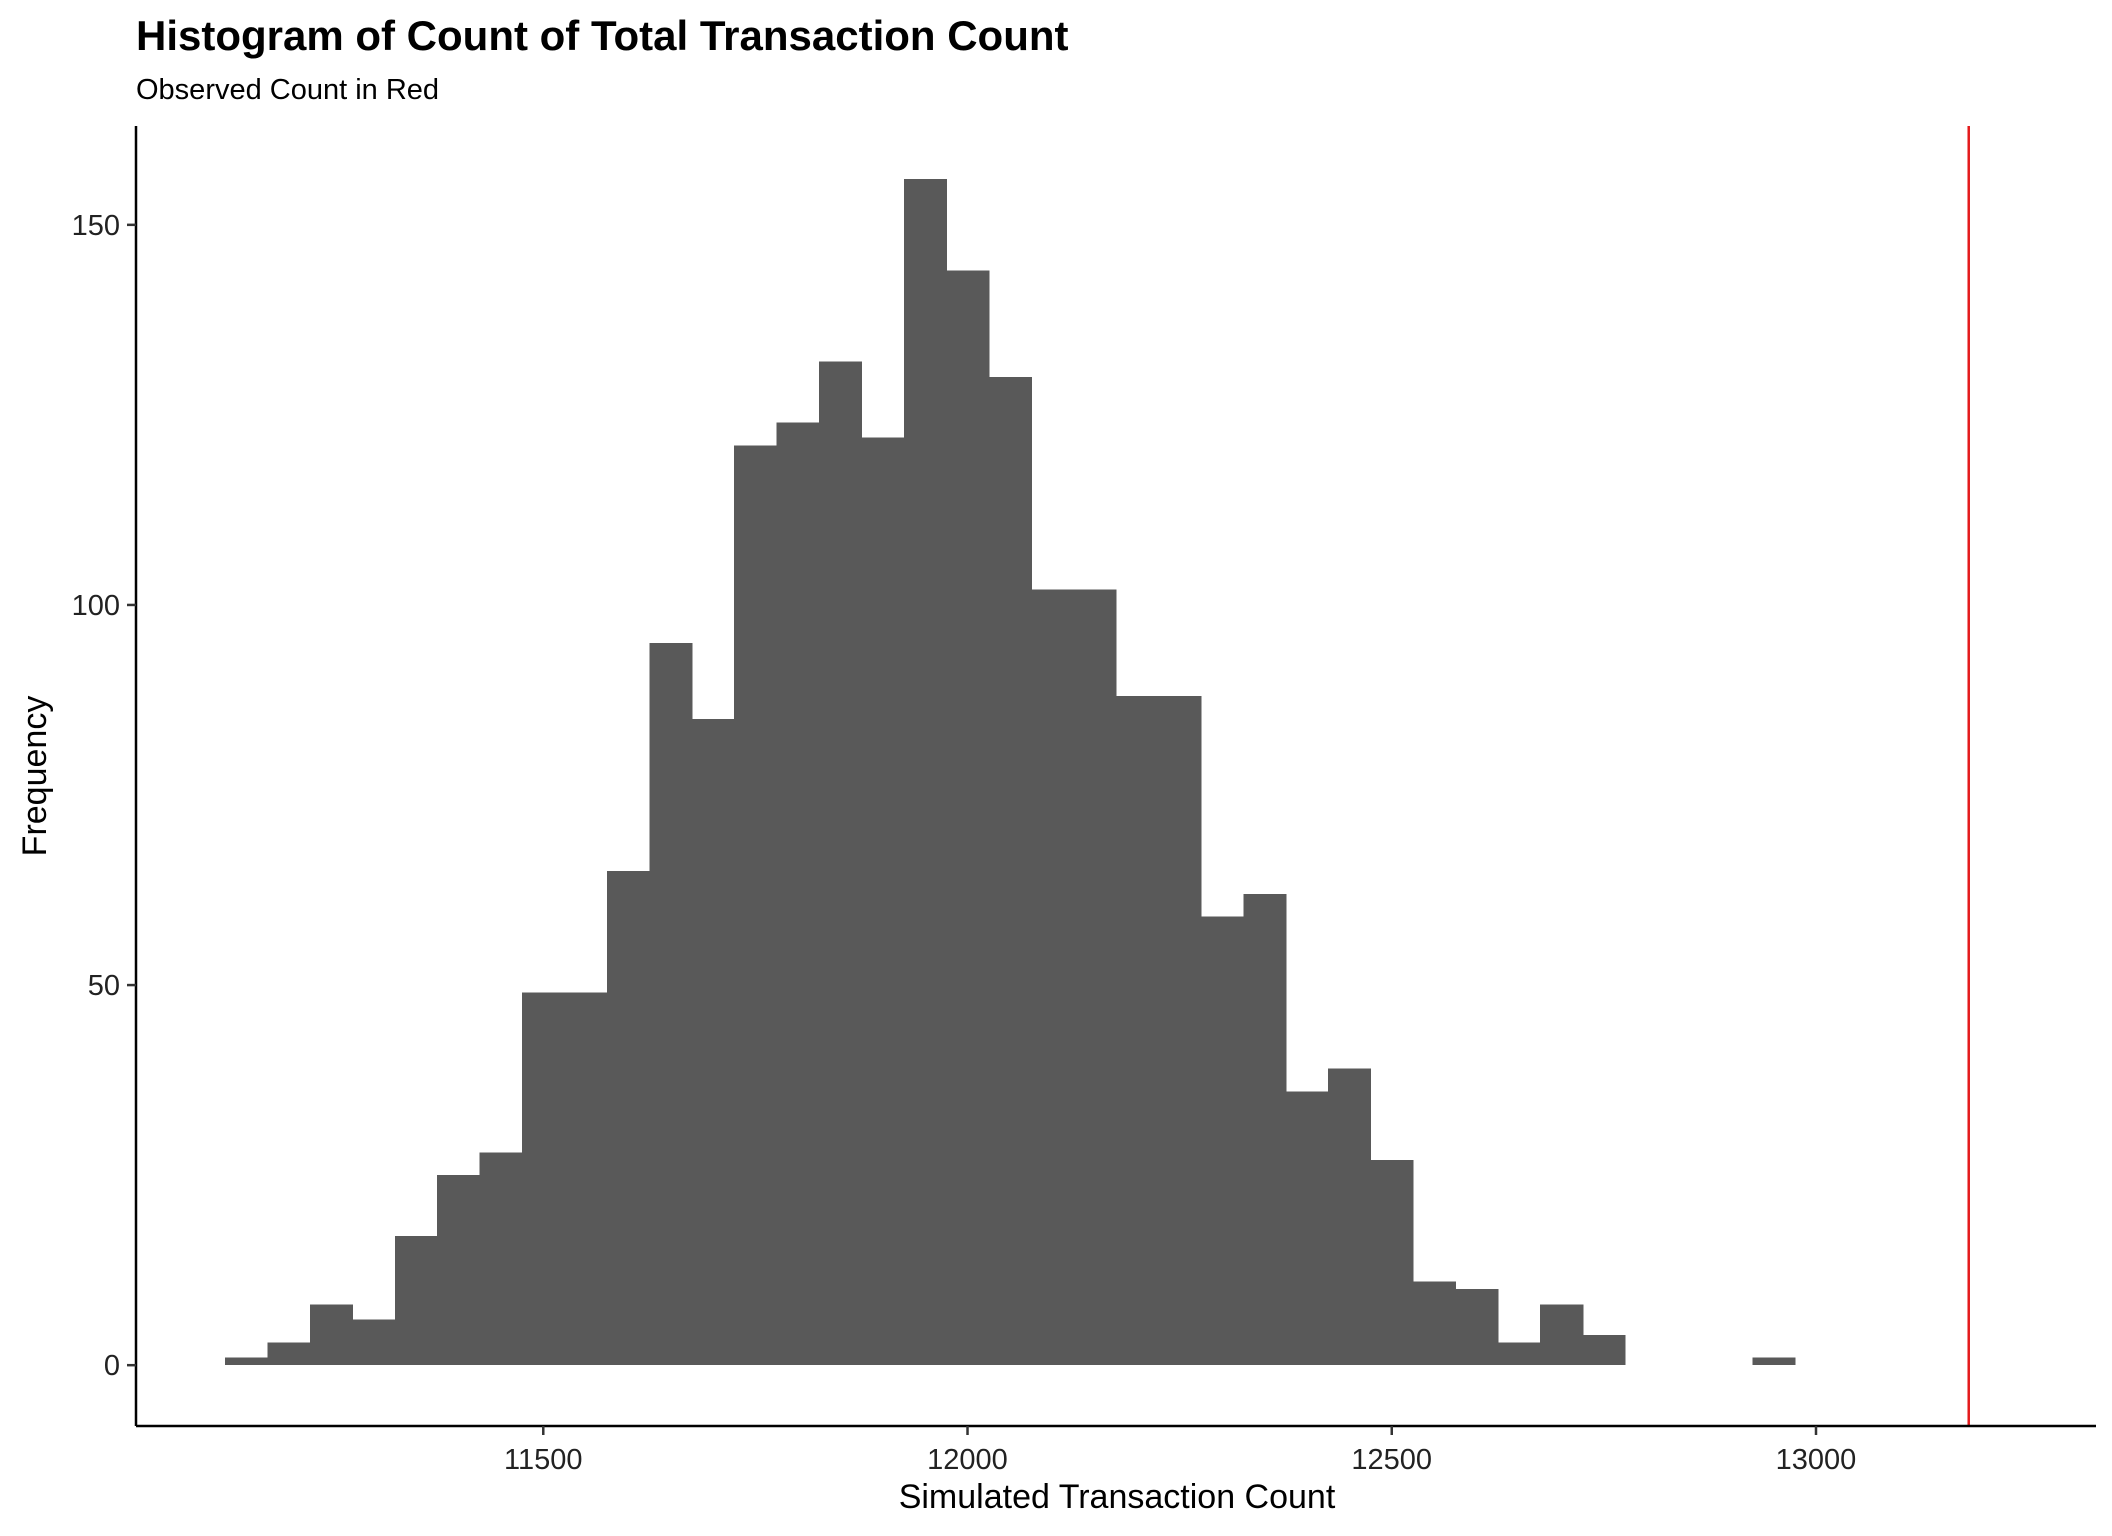 This screenshot has width=2112, height=1536. What do you see at coordinates (1816, 1460) in the screenshot?
I see `x-tick-label: 13000` at bounding box center [1816, 1460].